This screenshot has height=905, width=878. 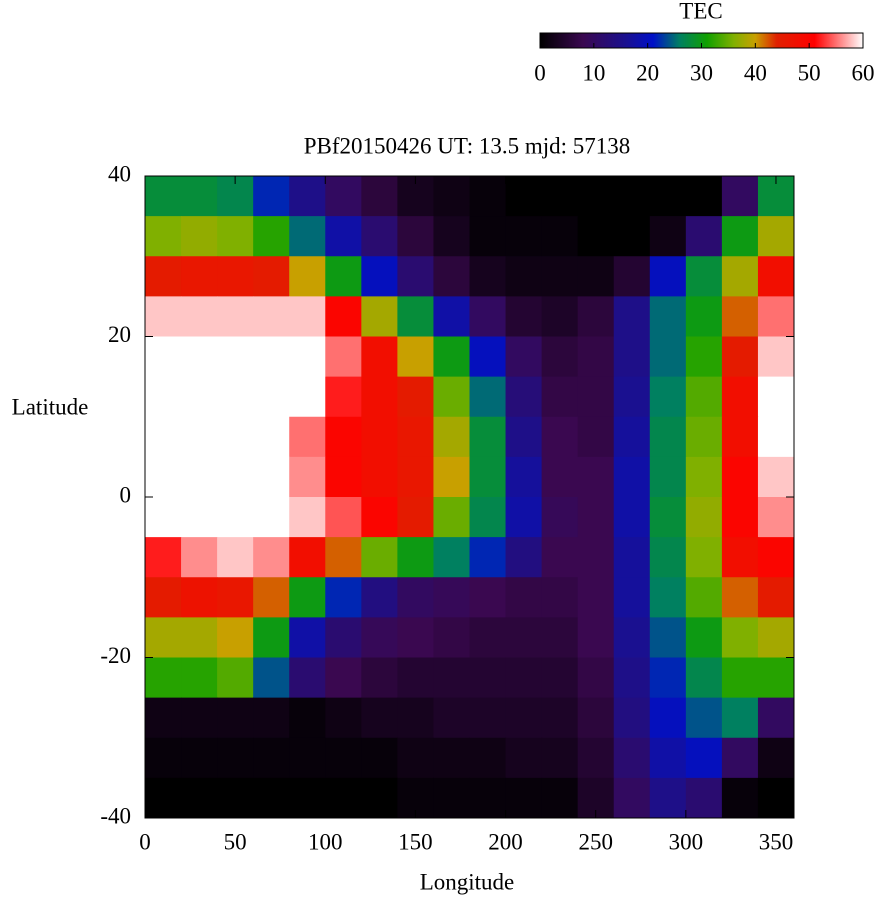 I want to click on colorbar-title: TEC, so click(x=700, y=11).